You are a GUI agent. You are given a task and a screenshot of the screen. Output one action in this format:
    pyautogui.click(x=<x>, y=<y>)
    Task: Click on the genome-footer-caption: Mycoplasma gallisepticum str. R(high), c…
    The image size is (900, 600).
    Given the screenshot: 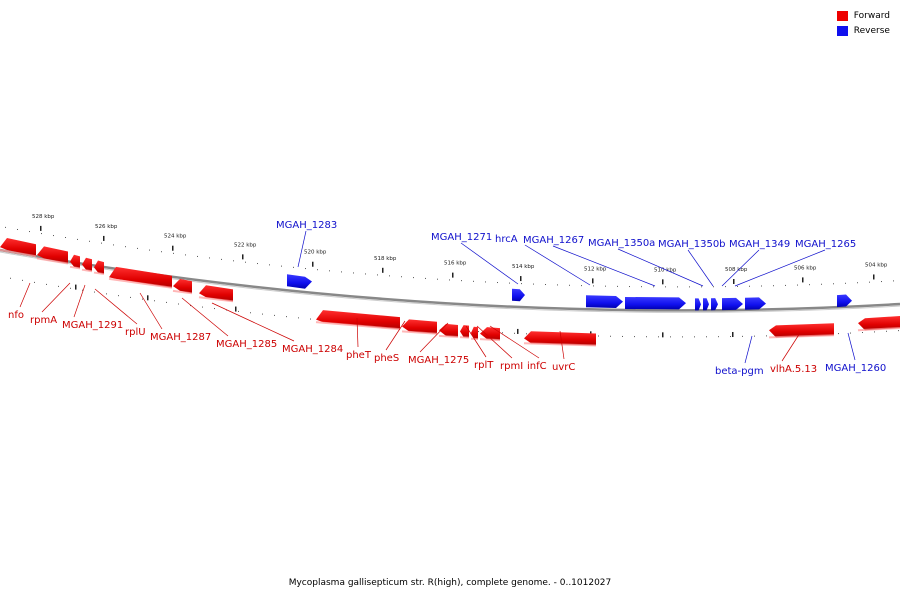 What is the action you would take?
    pyautogui.click(x=450, y=583)
    